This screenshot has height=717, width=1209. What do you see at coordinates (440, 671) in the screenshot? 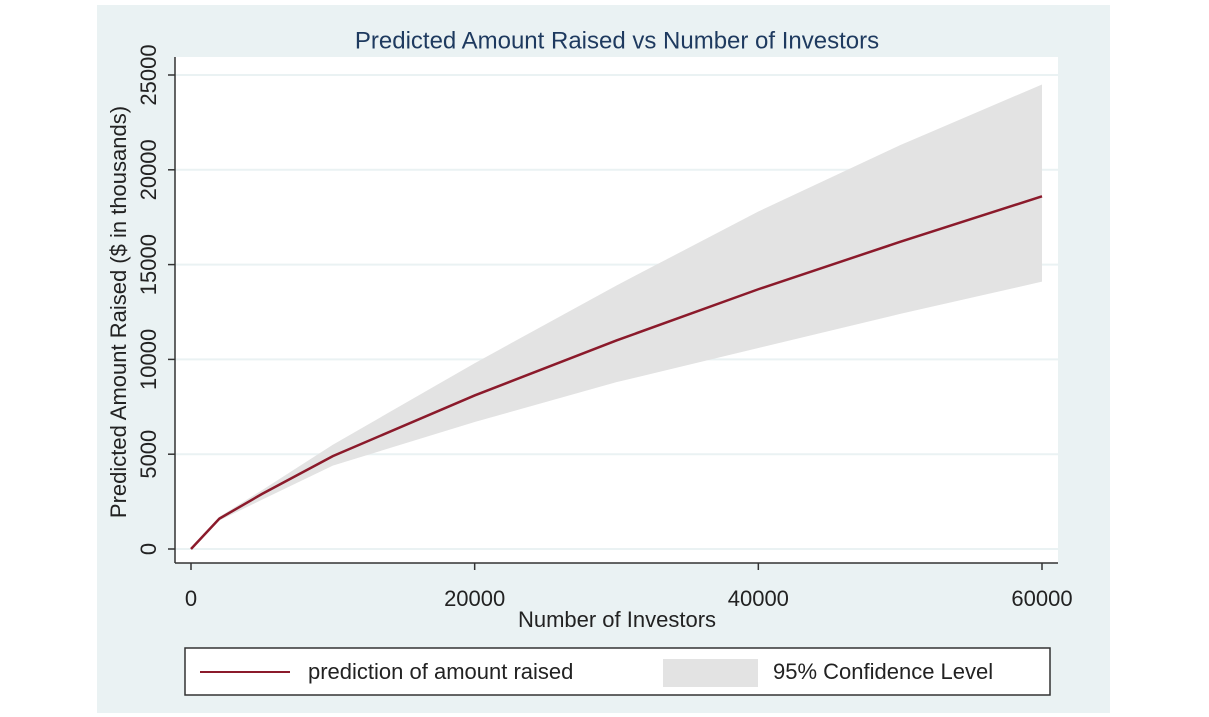
I see `legend-label: prediction of amount raised` at bounding box center [440, 671].